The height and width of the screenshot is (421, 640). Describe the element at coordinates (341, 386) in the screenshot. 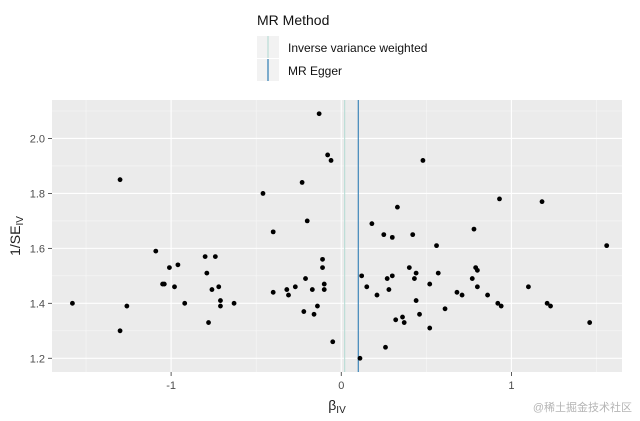

I see `x-tick-label: 0` at that location.